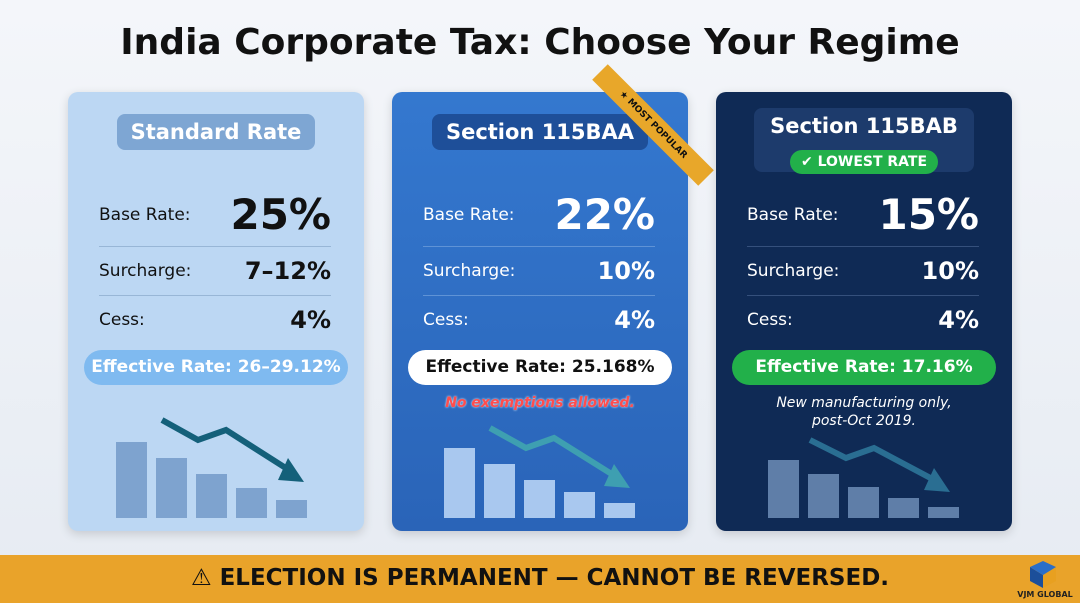 The width and height of the screenshot is (1080, 603). I want to click on effective-rate: Effective Rate: 17.16%, so click(864, 367).